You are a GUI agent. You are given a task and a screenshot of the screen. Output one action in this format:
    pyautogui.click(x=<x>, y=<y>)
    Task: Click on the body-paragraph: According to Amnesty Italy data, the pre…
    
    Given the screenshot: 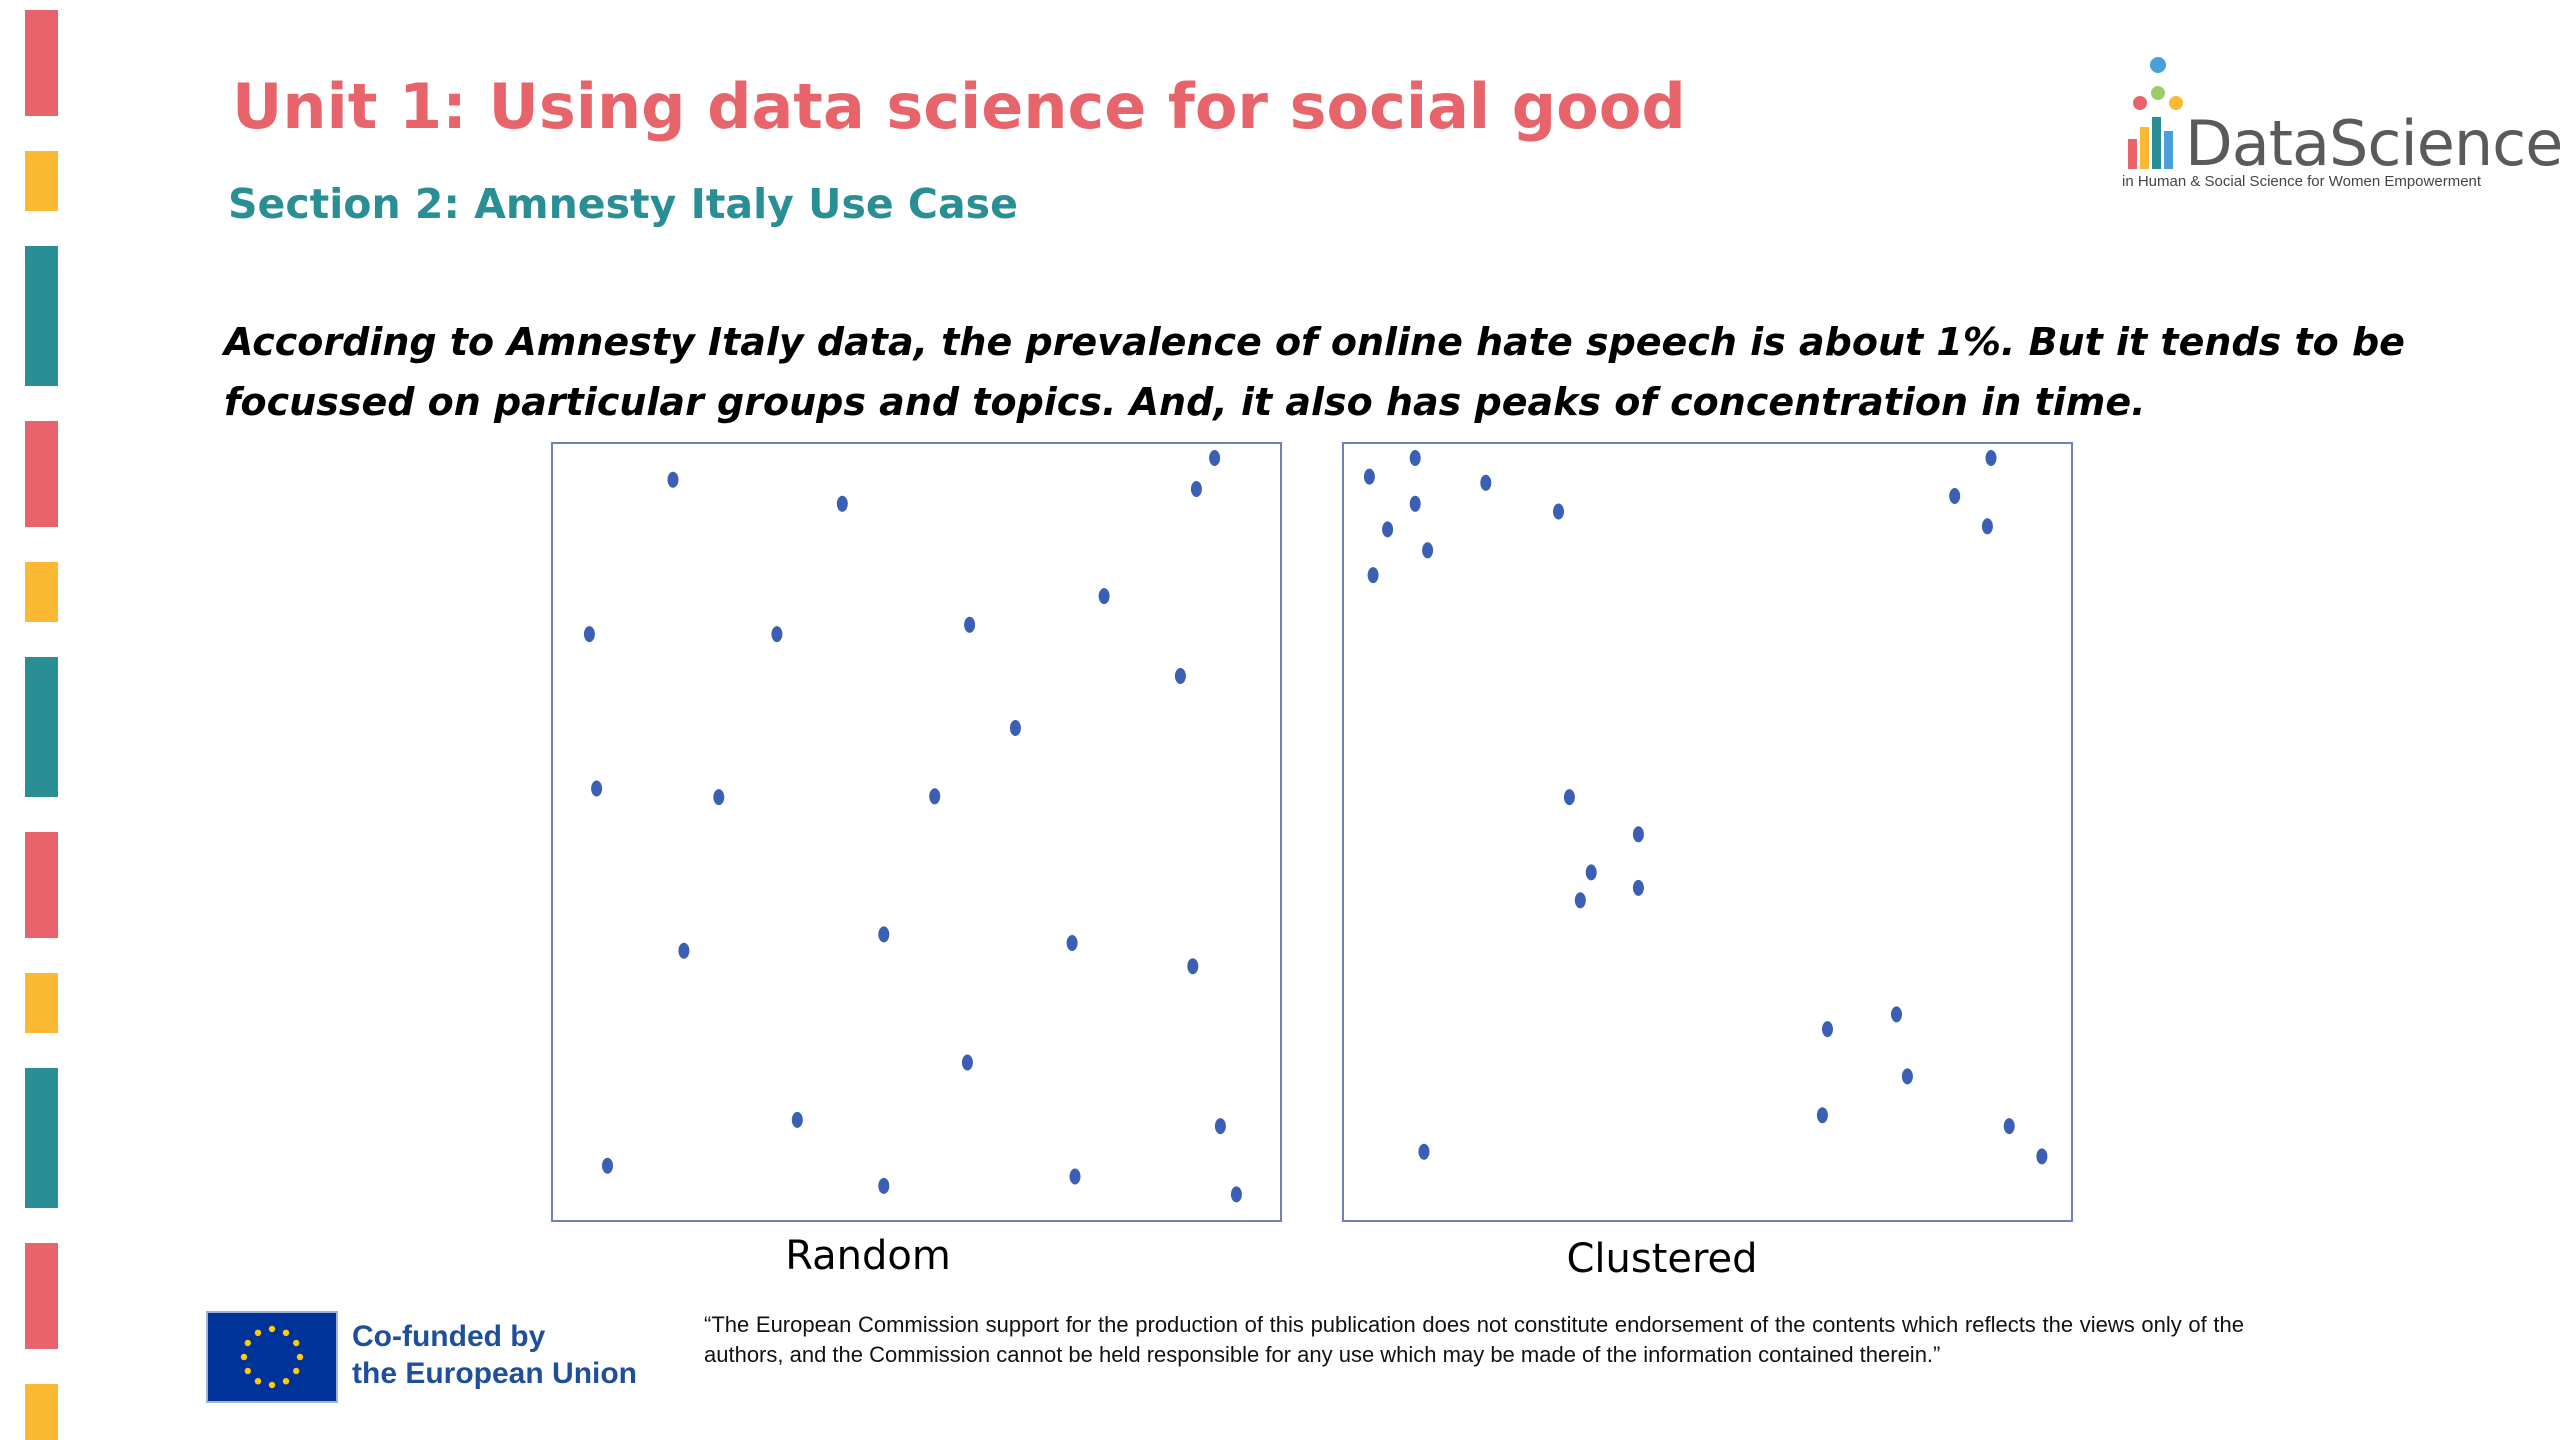 What is the action you would take?
    pyautogui.click(x=1324, y=372)
    